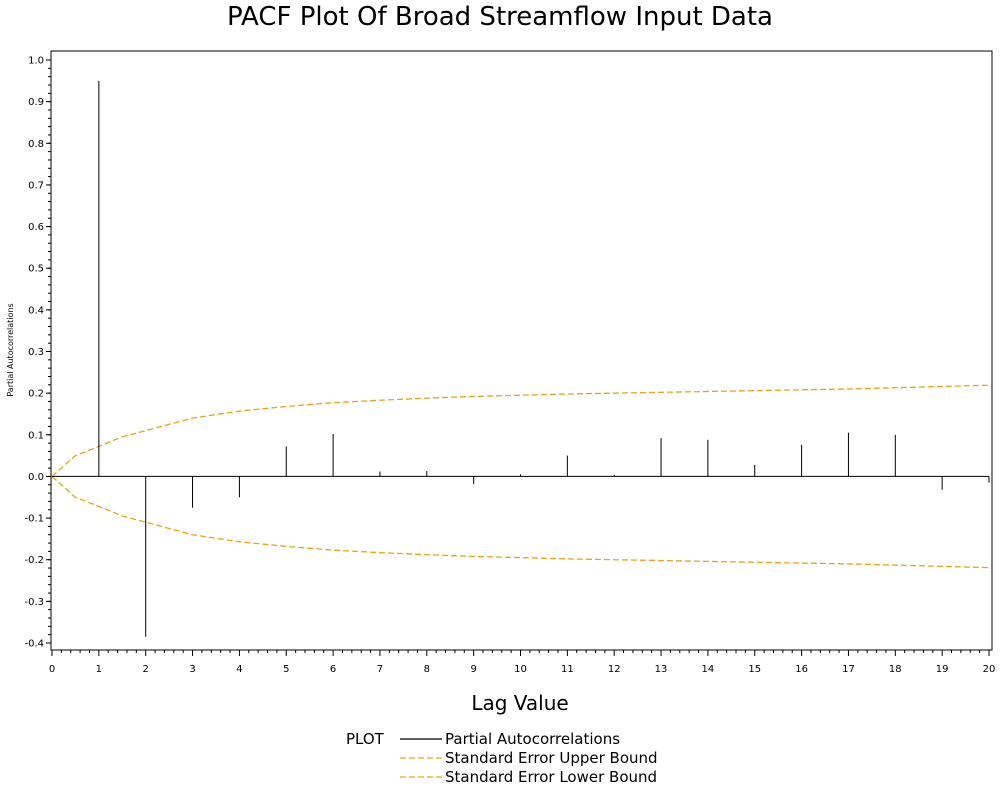 The width and height of the screenshot is (1008, 806). What do you see at coordinates (551, 777) in the screenshot?
I see `legend-label: Standard Error Lower Bound` at bounding box center [551, 777].